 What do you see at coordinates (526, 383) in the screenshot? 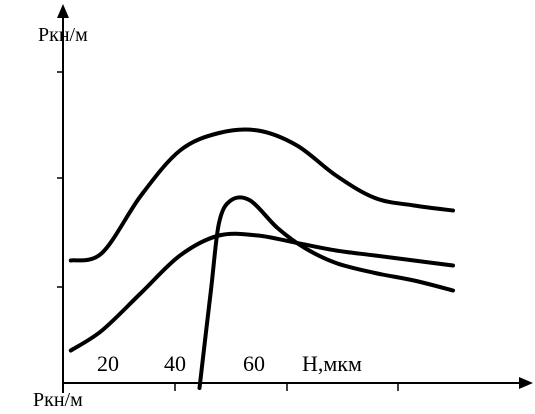
I see `x-axis-arrow` at bounding box center [526, 383].